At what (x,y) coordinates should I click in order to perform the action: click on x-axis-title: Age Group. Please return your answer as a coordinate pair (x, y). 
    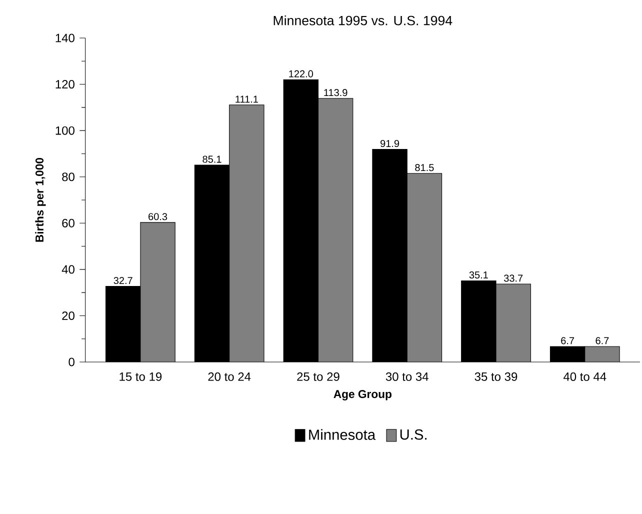
    Looking at the image, I should click on (363, 395).